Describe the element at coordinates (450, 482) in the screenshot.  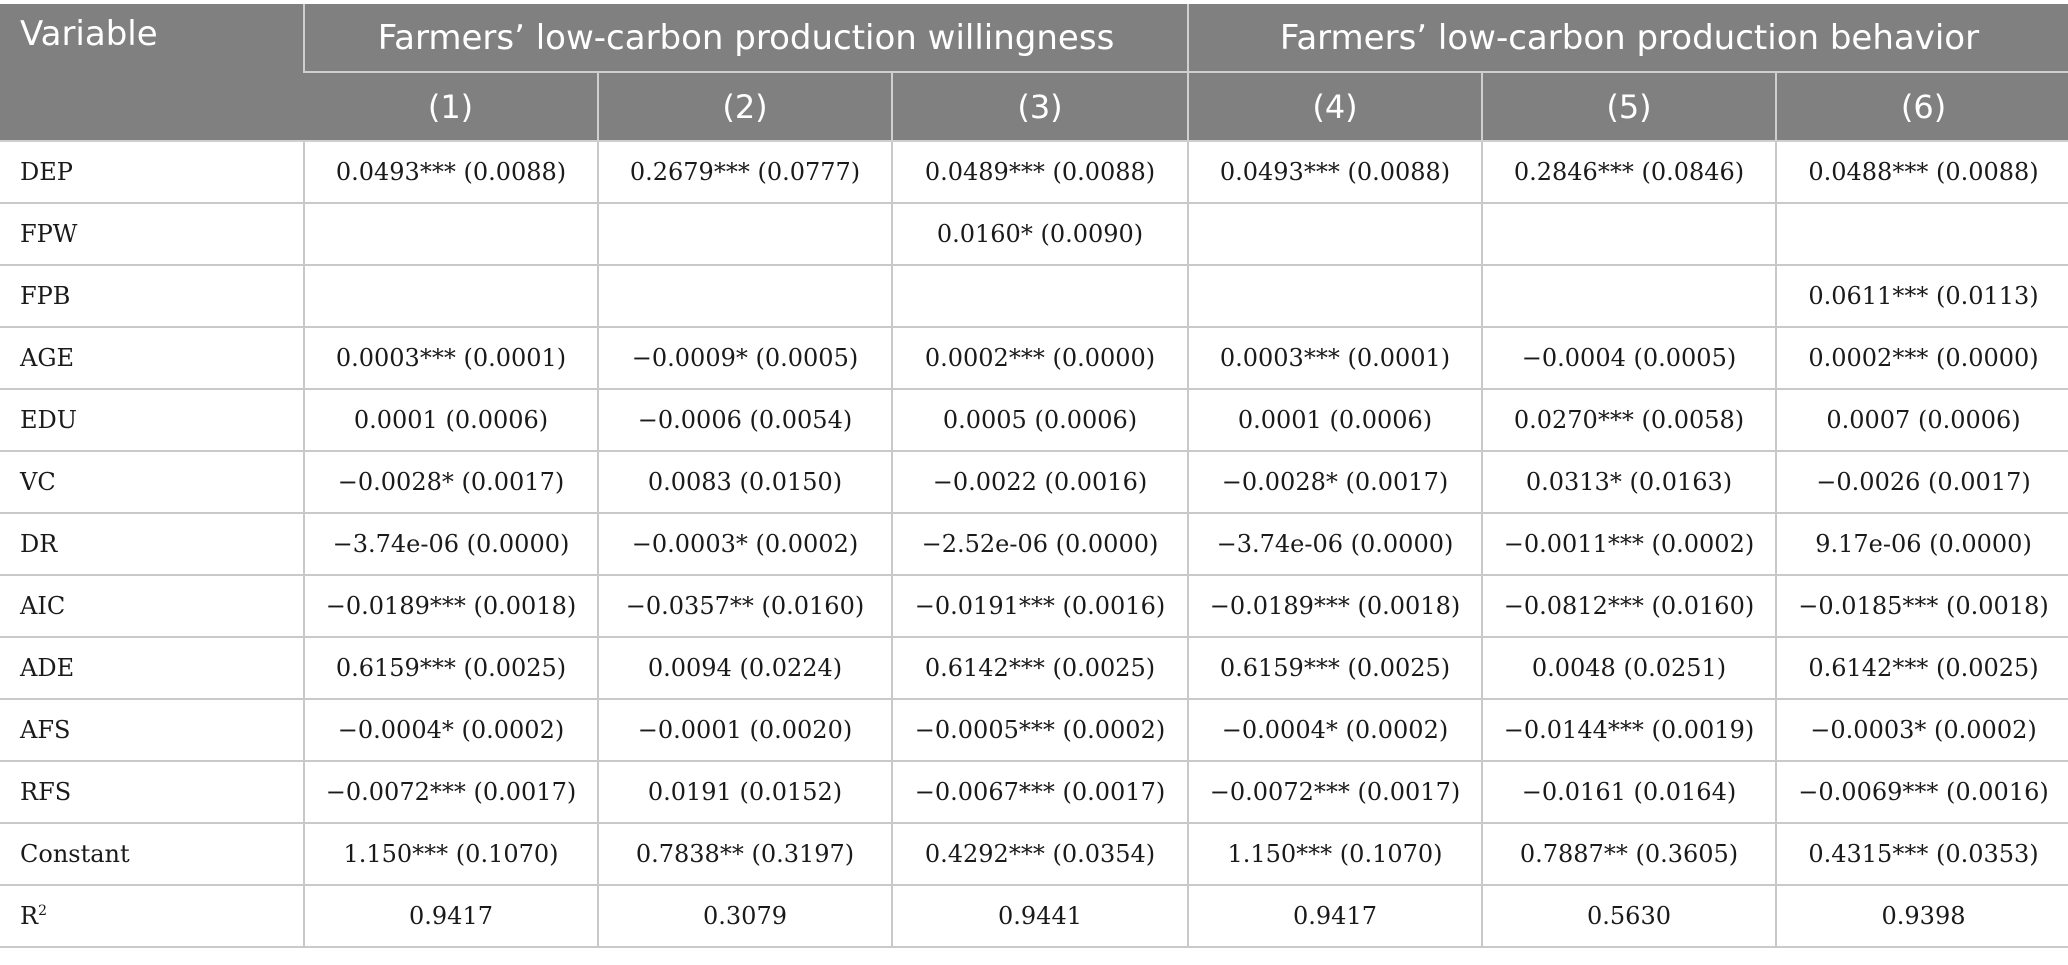
I see `coefficient-cell-col1: −0.0028* (0.0017)` at that location.